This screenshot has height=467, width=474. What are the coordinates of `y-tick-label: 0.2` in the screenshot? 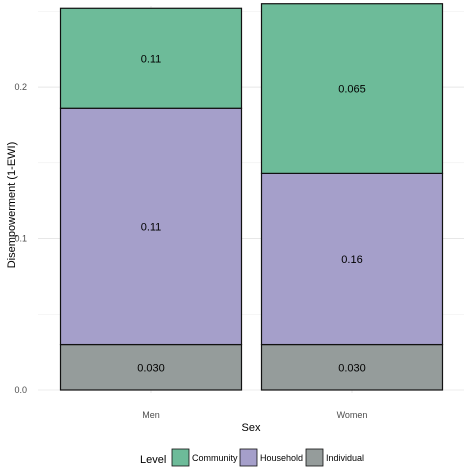 It's located at (20, 87).